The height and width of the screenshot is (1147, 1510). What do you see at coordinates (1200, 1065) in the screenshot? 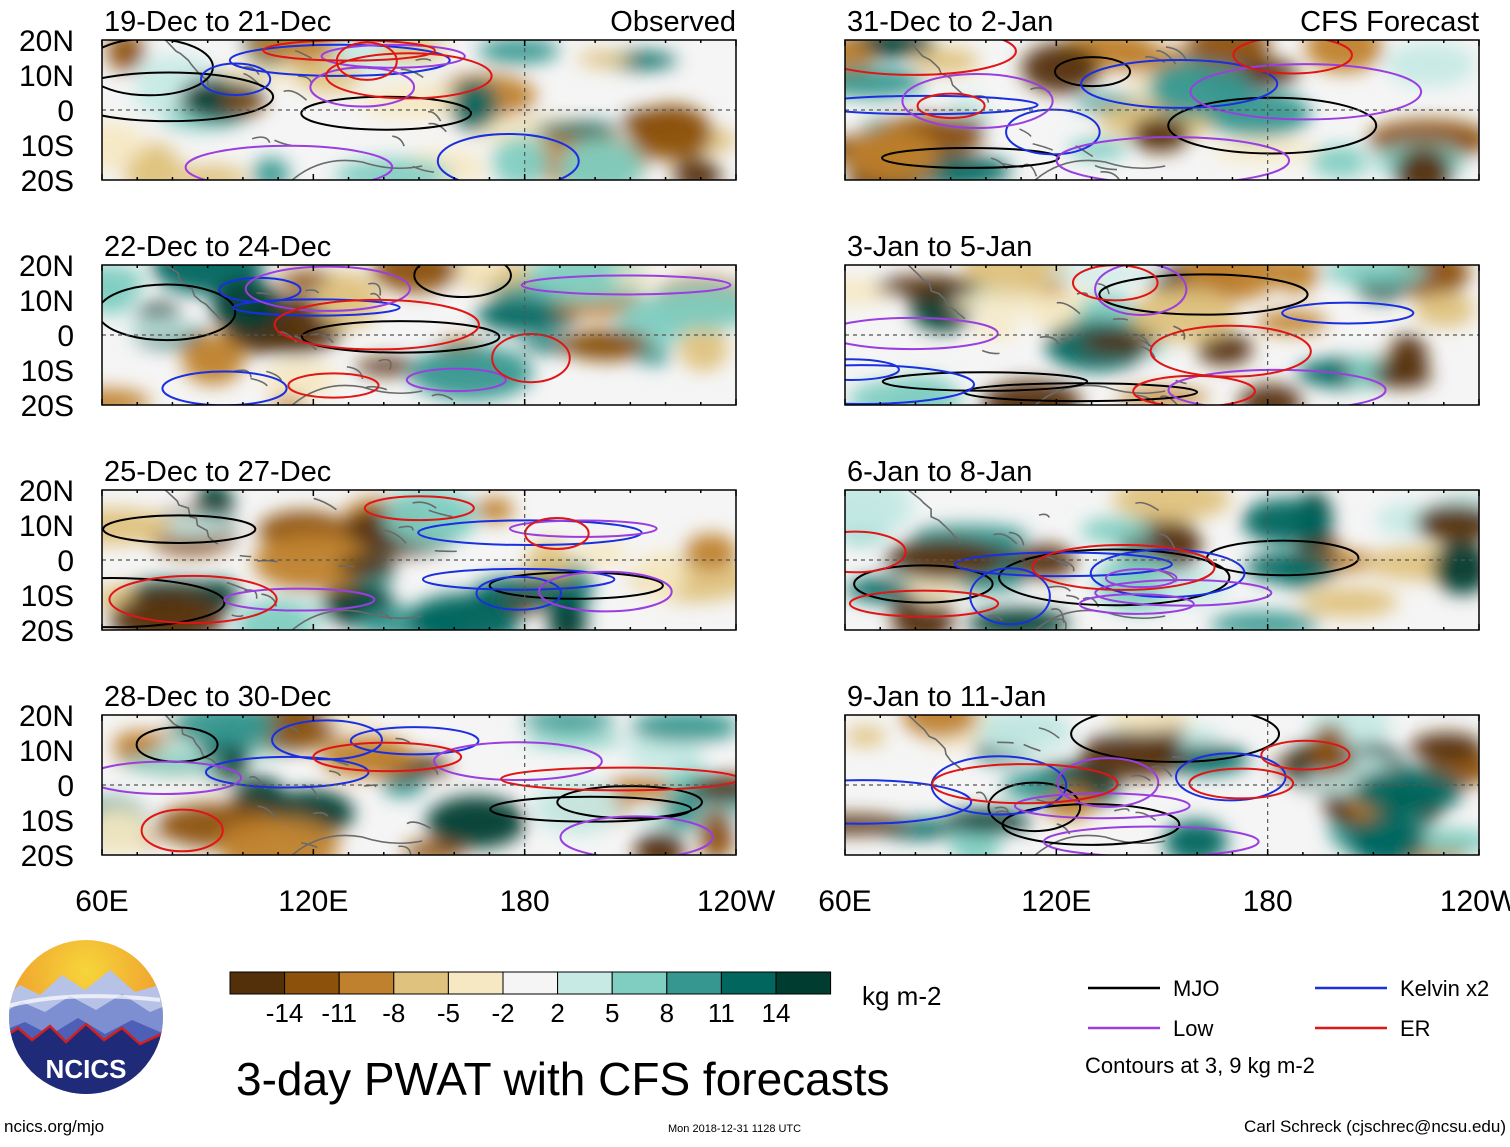
I see `contour-note: Contours at 3, 9 kg m-2` at bounding box center [1200, 1065].